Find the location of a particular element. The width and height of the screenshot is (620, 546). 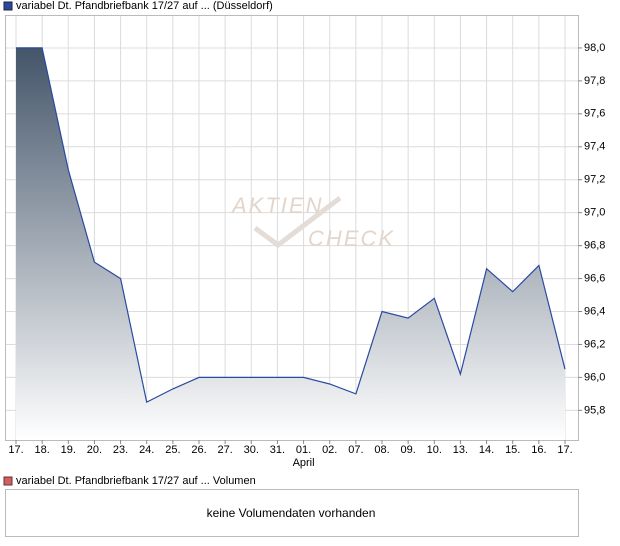

watermark-check is located at coordinates (297, 222).